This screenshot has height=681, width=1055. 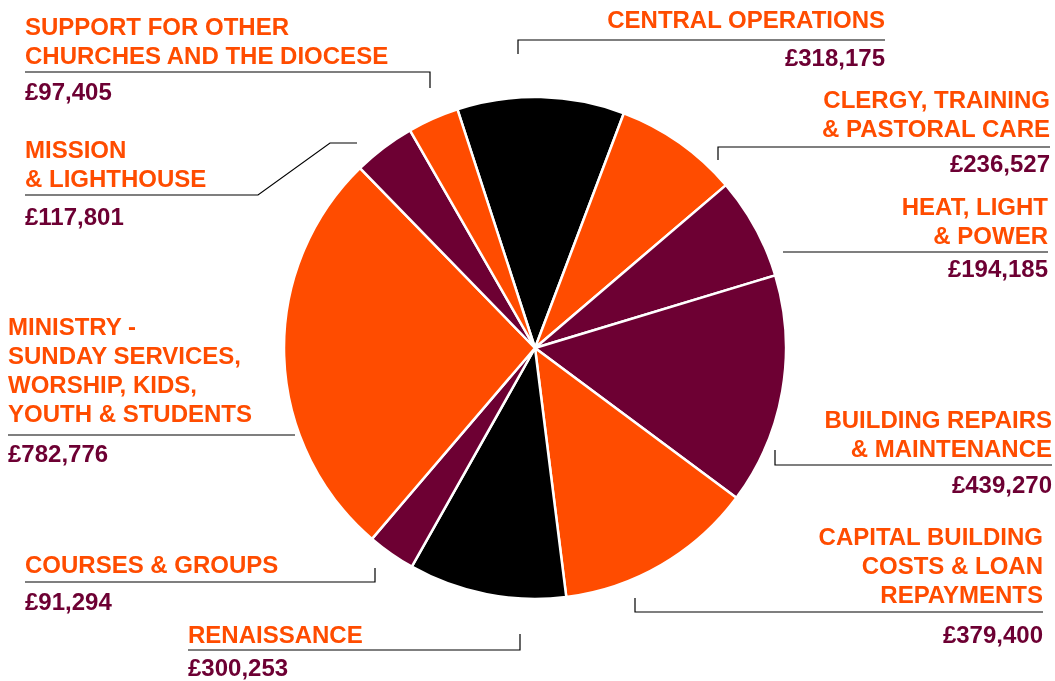 I want to click on data-label: £318,175, so click(x=834, y=57).